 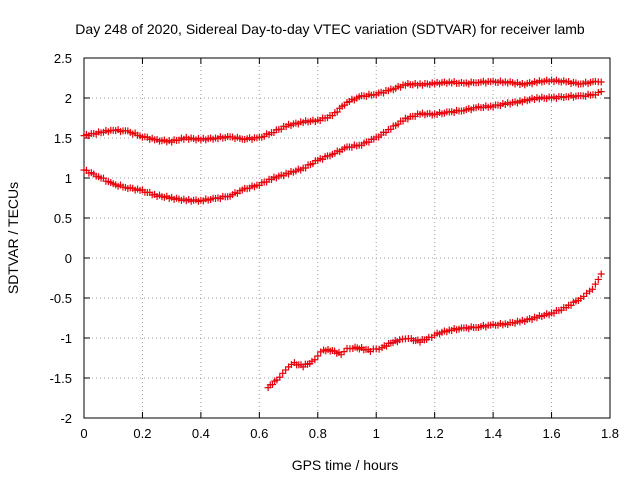 What do you see at coordinates (318, 433) in the screenshot?
I see `x-tick-label: 0.8` at bounding box center [318, 433].